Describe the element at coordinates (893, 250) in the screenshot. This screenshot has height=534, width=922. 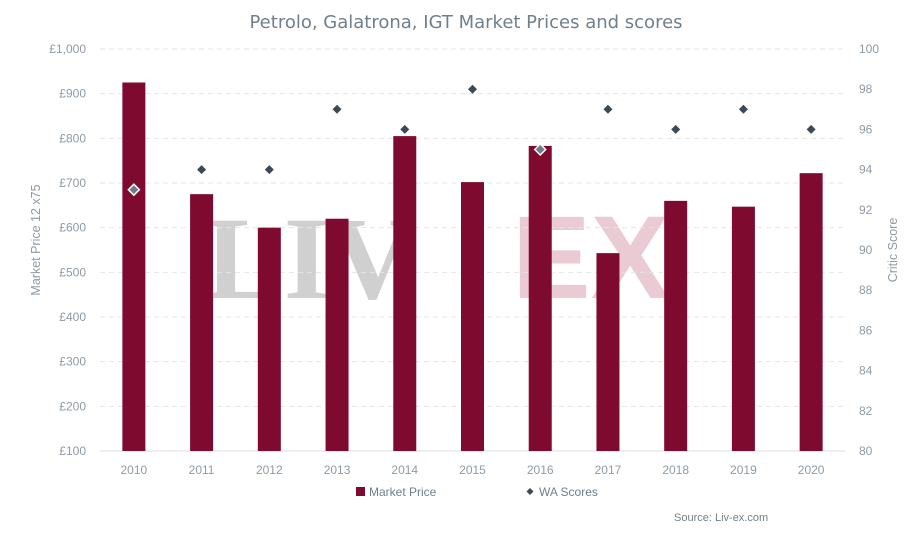
I see `y-axis-title-right: Critic Score` at that location.